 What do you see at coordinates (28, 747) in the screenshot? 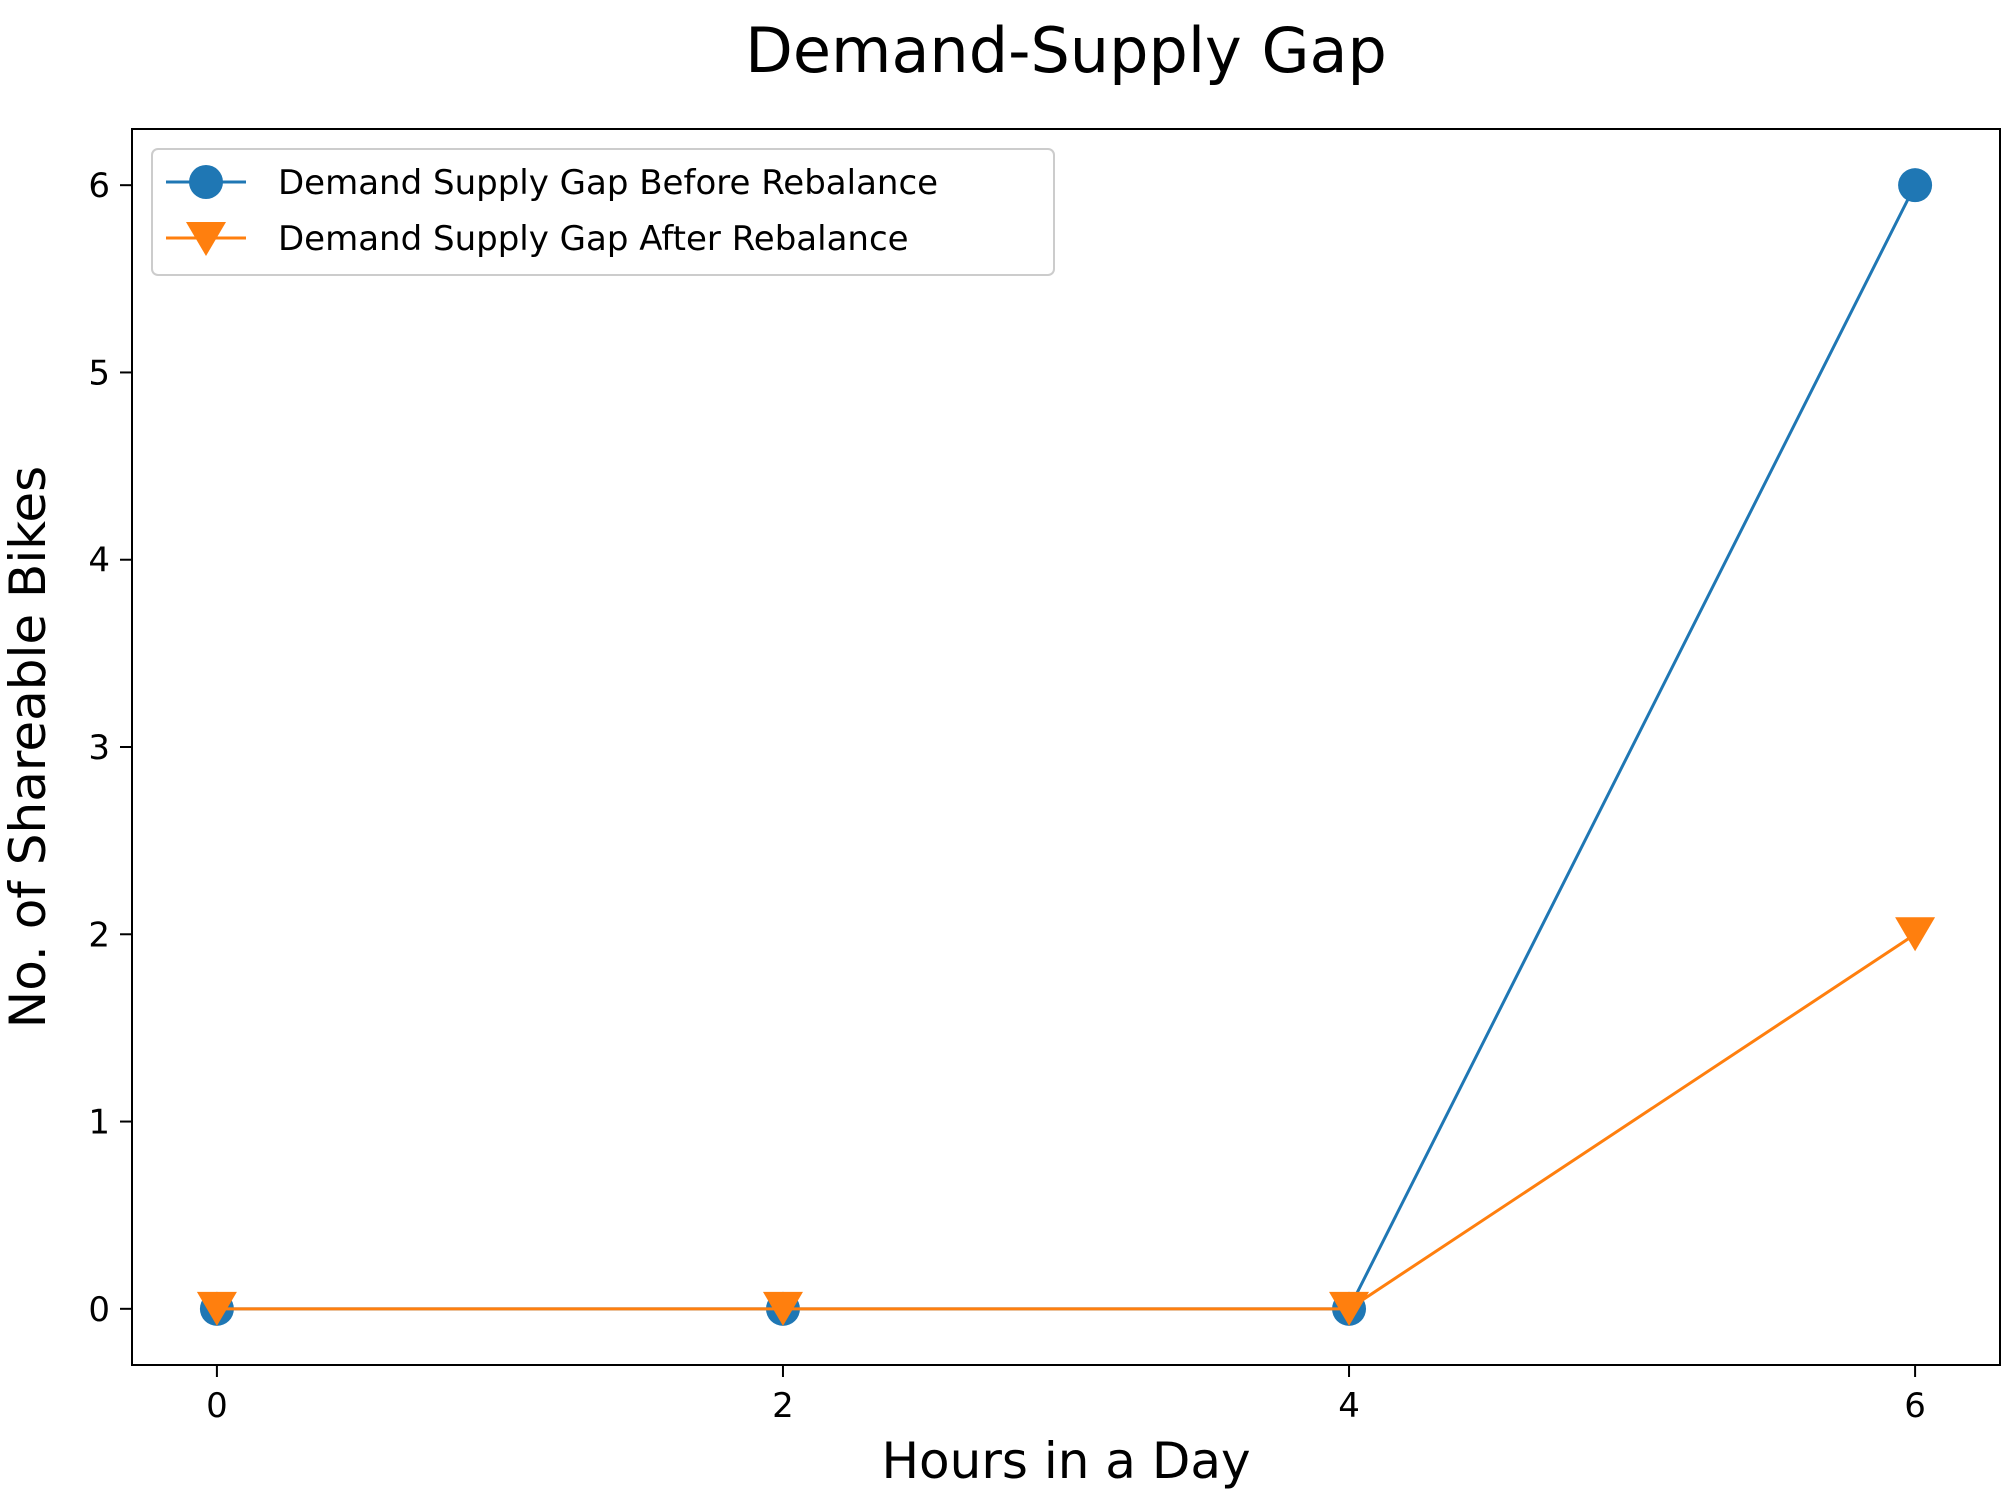
I see `y-axis-label: No. of Shareable Bikes` at bounding box center [28, 747].